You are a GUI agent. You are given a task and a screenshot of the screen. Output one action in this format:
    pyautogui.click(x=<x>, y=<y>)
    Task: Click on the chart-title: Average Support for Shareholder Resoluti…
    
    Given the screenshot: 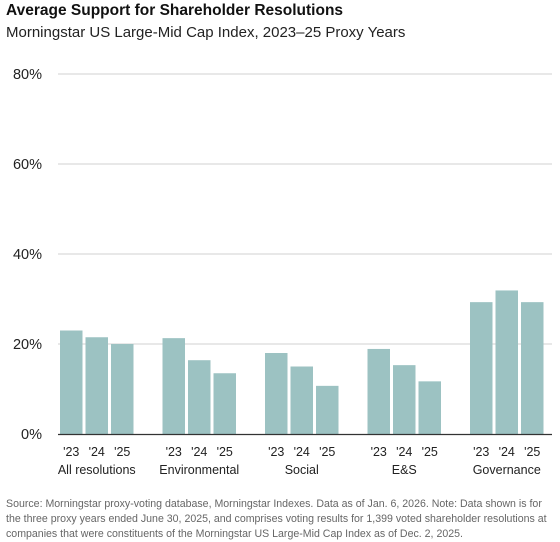 What is the action you would take?
    pyautogui.click(x=175, y=10)
    